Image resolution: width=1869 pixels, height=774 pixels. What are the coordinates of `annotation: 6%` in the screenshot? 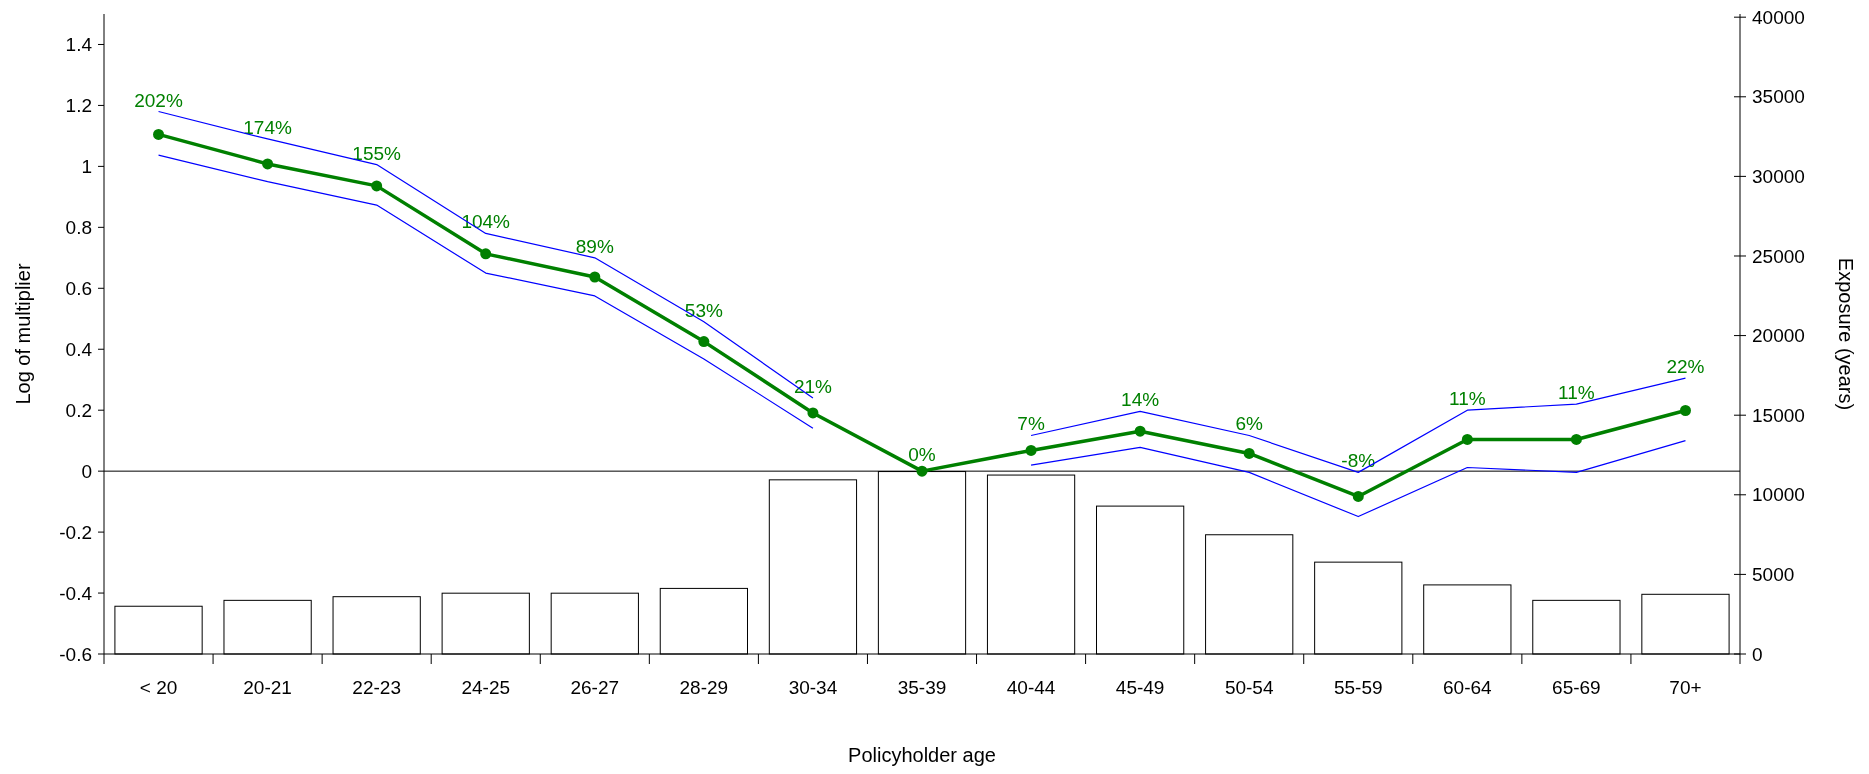 It's located at (1249, 424).